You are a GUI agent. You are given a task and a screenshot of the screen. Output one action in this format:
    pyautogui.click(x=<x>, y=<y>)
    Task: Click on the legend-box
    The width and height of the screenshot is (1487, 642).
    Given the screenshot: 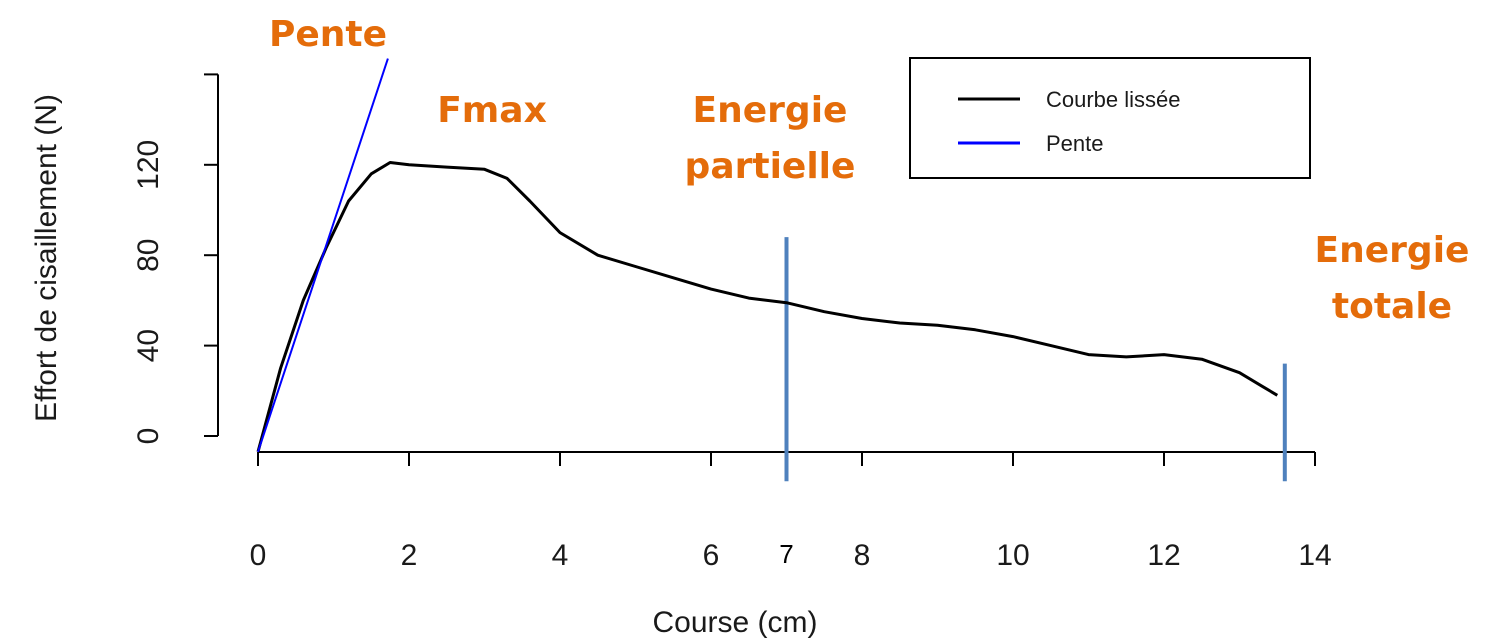 What is the action you would take?
    pyautogui.click(x=1110, y=118)
    